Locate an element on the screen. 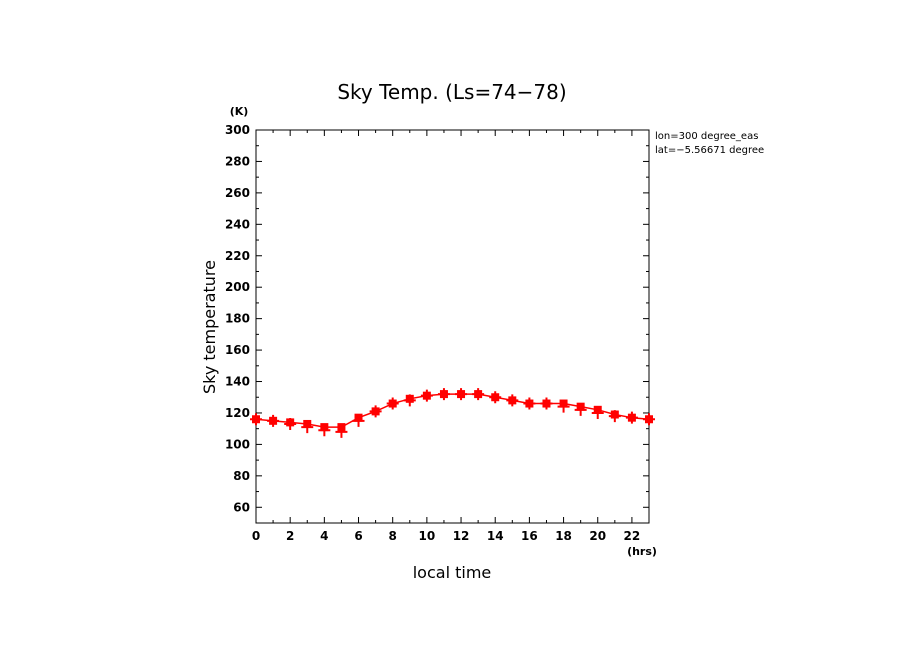 Image resolution: width=904 pixels, height=654 pixels. x-tick-label: 8 is located at coordinates (393, 536).